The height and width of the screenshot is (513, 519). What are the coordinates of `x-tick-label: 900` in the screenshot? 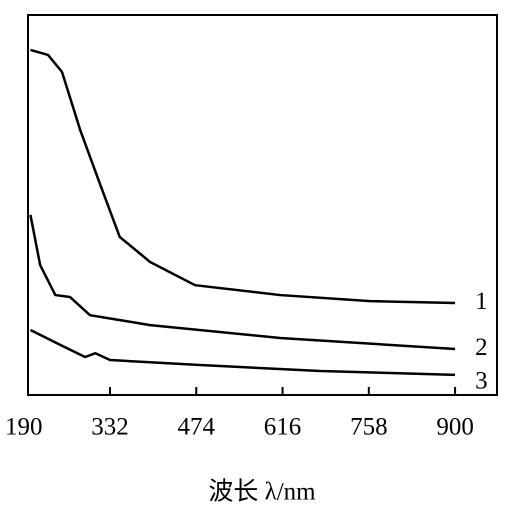 It's located at (455, 427).